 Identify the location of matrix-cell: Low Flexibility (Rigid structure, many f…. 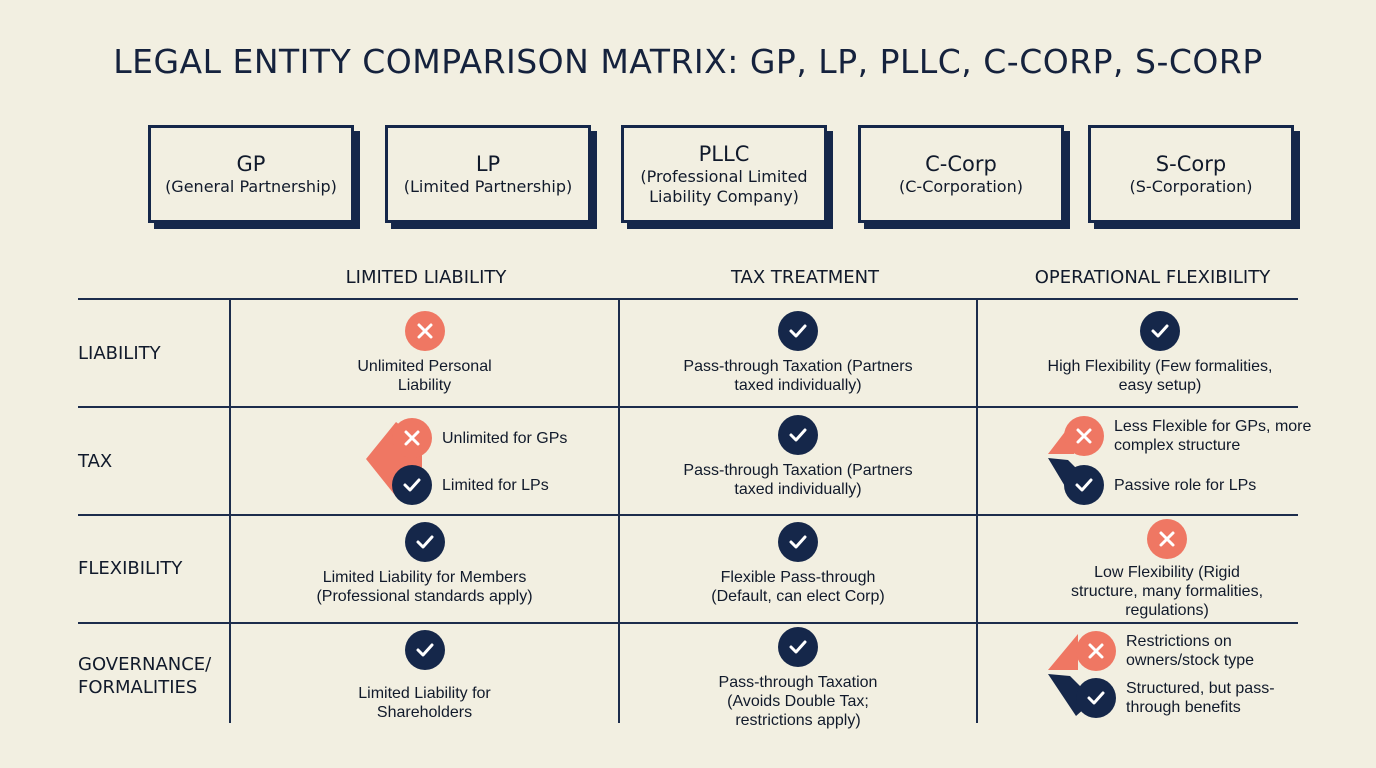
(1167, 569).